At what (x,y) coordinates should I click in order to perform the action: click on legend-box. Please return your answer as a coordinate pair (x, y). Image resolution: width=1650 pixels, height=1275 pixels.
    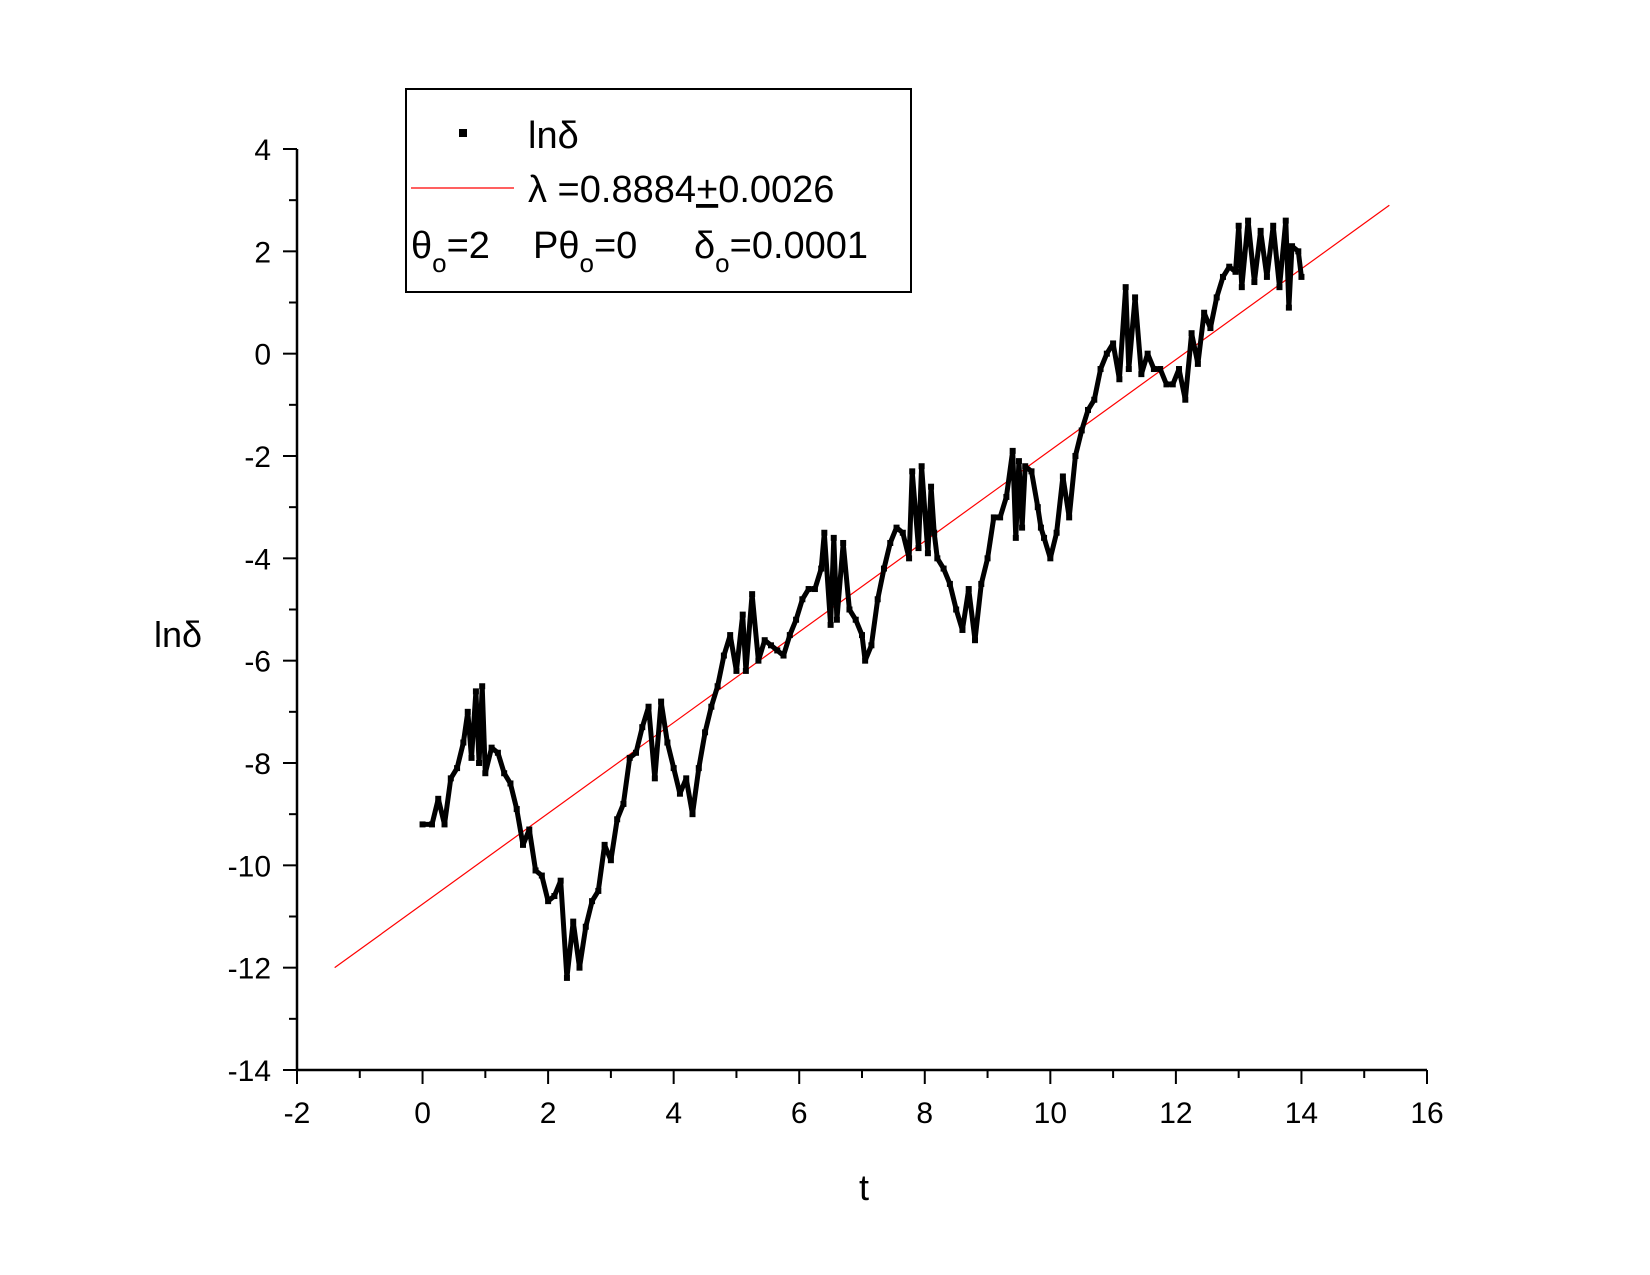
    Looking at the image, I should click on (658, 190).